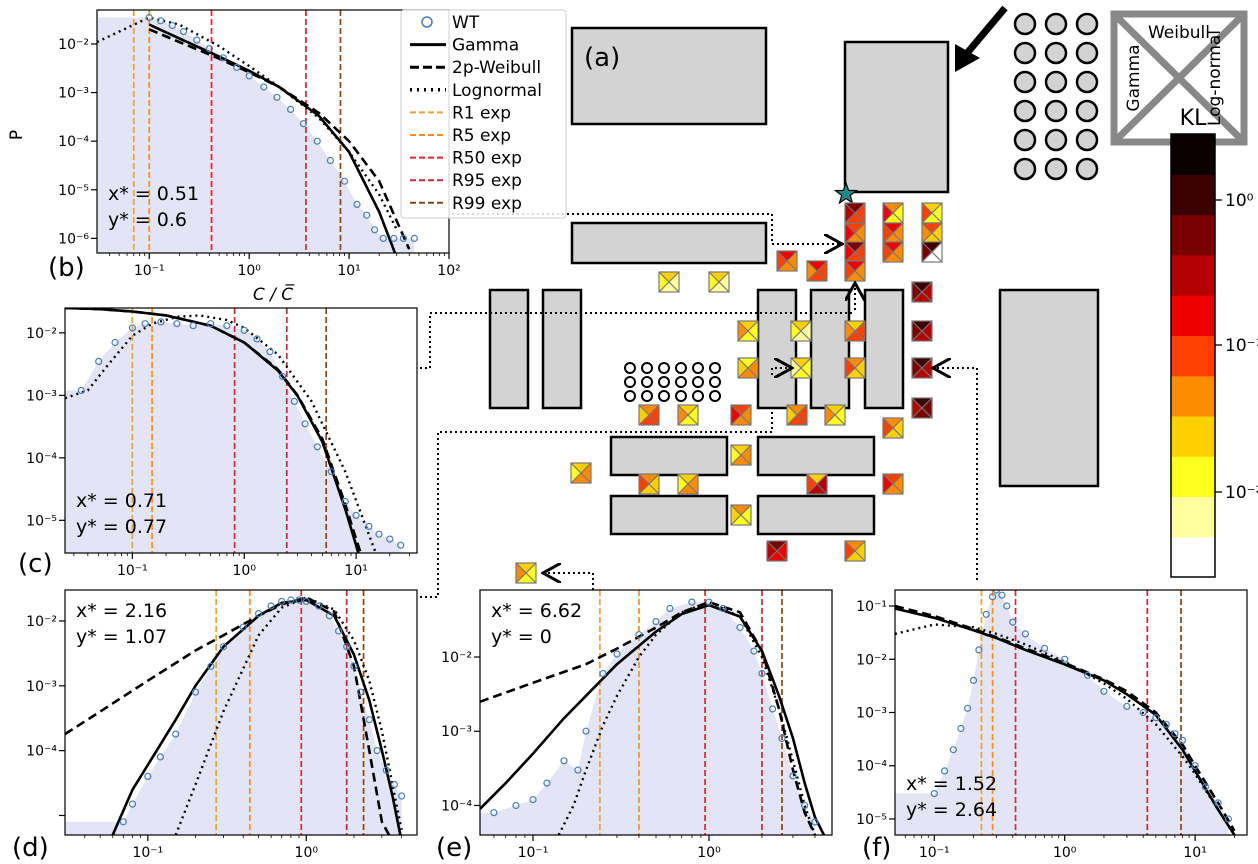 The height and width of the screenshot is (864, 1258). Describe the element at coordinates (536, 611) in the screenshot. I see `annotation: x* = 6.62` at that location.